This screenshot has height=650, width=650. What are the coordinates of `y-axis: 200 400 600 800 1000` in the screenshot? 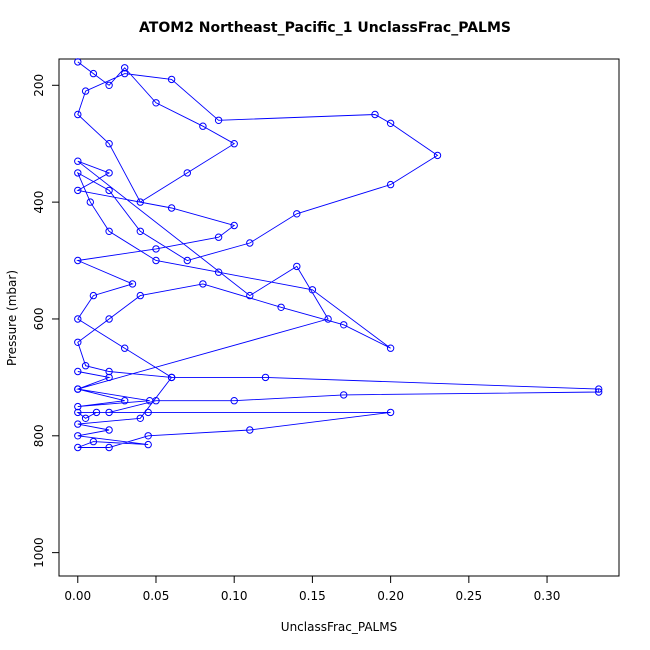 It's located at (46, 321).